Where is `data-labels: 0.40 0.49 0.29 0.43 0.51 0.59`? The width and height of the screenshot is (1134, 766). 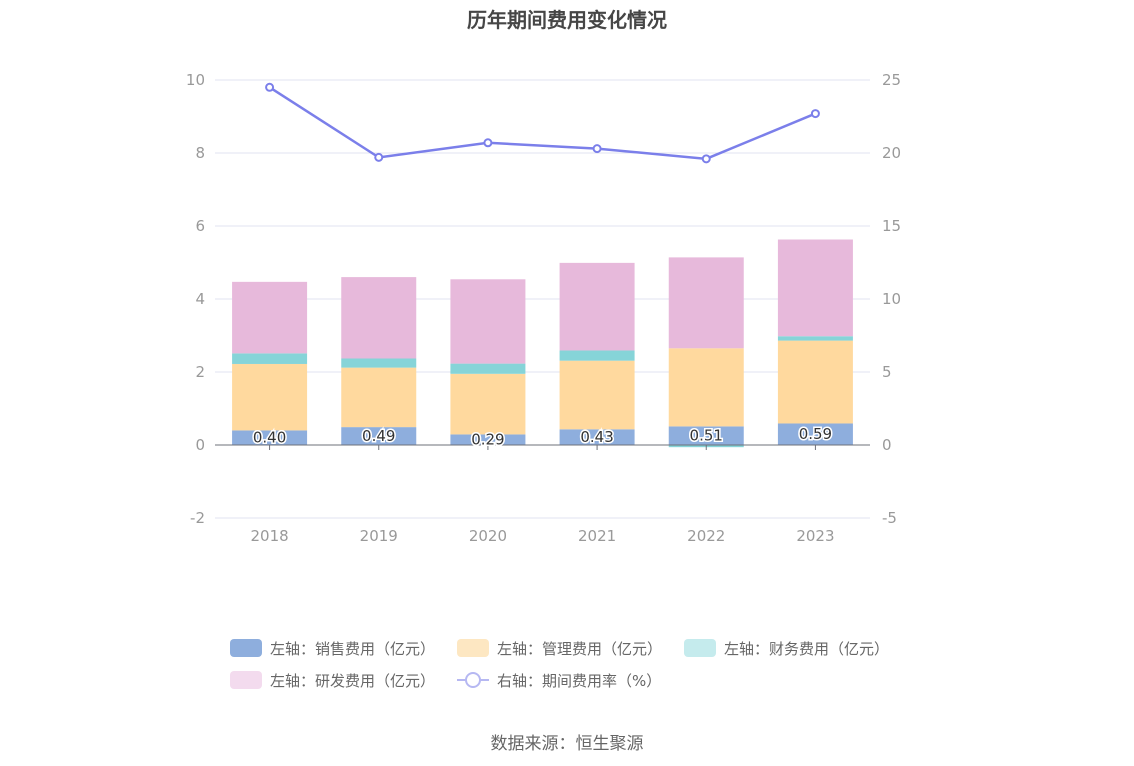 data-labels: 0.40 0.49 0.29 0.43 0.51 0.59 is located at coordinates (542, 437).